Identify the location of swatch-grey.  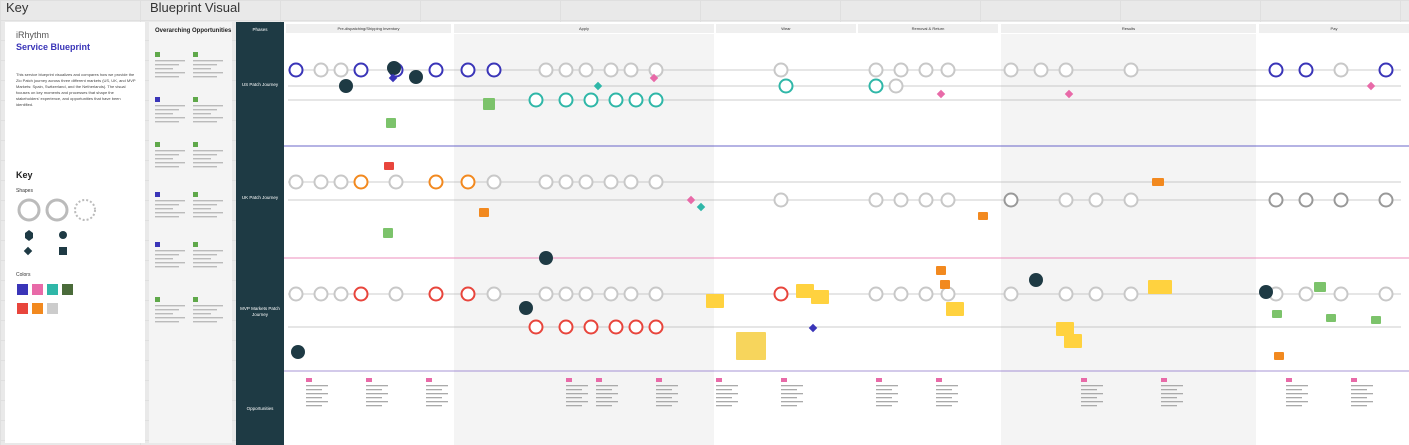
(52, 308).